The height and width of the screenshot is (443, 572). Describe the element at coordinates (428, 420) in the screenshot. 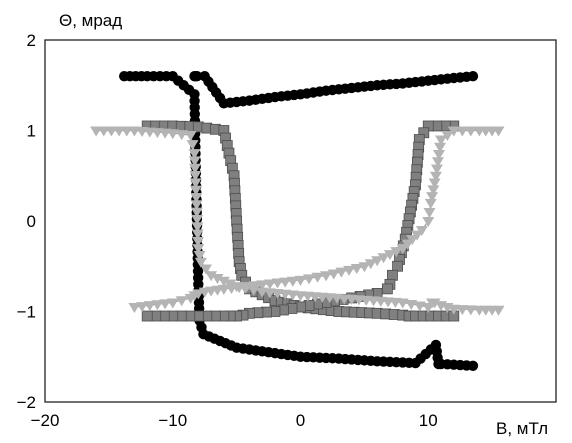

I see `x-tick-label: 10` at that location.